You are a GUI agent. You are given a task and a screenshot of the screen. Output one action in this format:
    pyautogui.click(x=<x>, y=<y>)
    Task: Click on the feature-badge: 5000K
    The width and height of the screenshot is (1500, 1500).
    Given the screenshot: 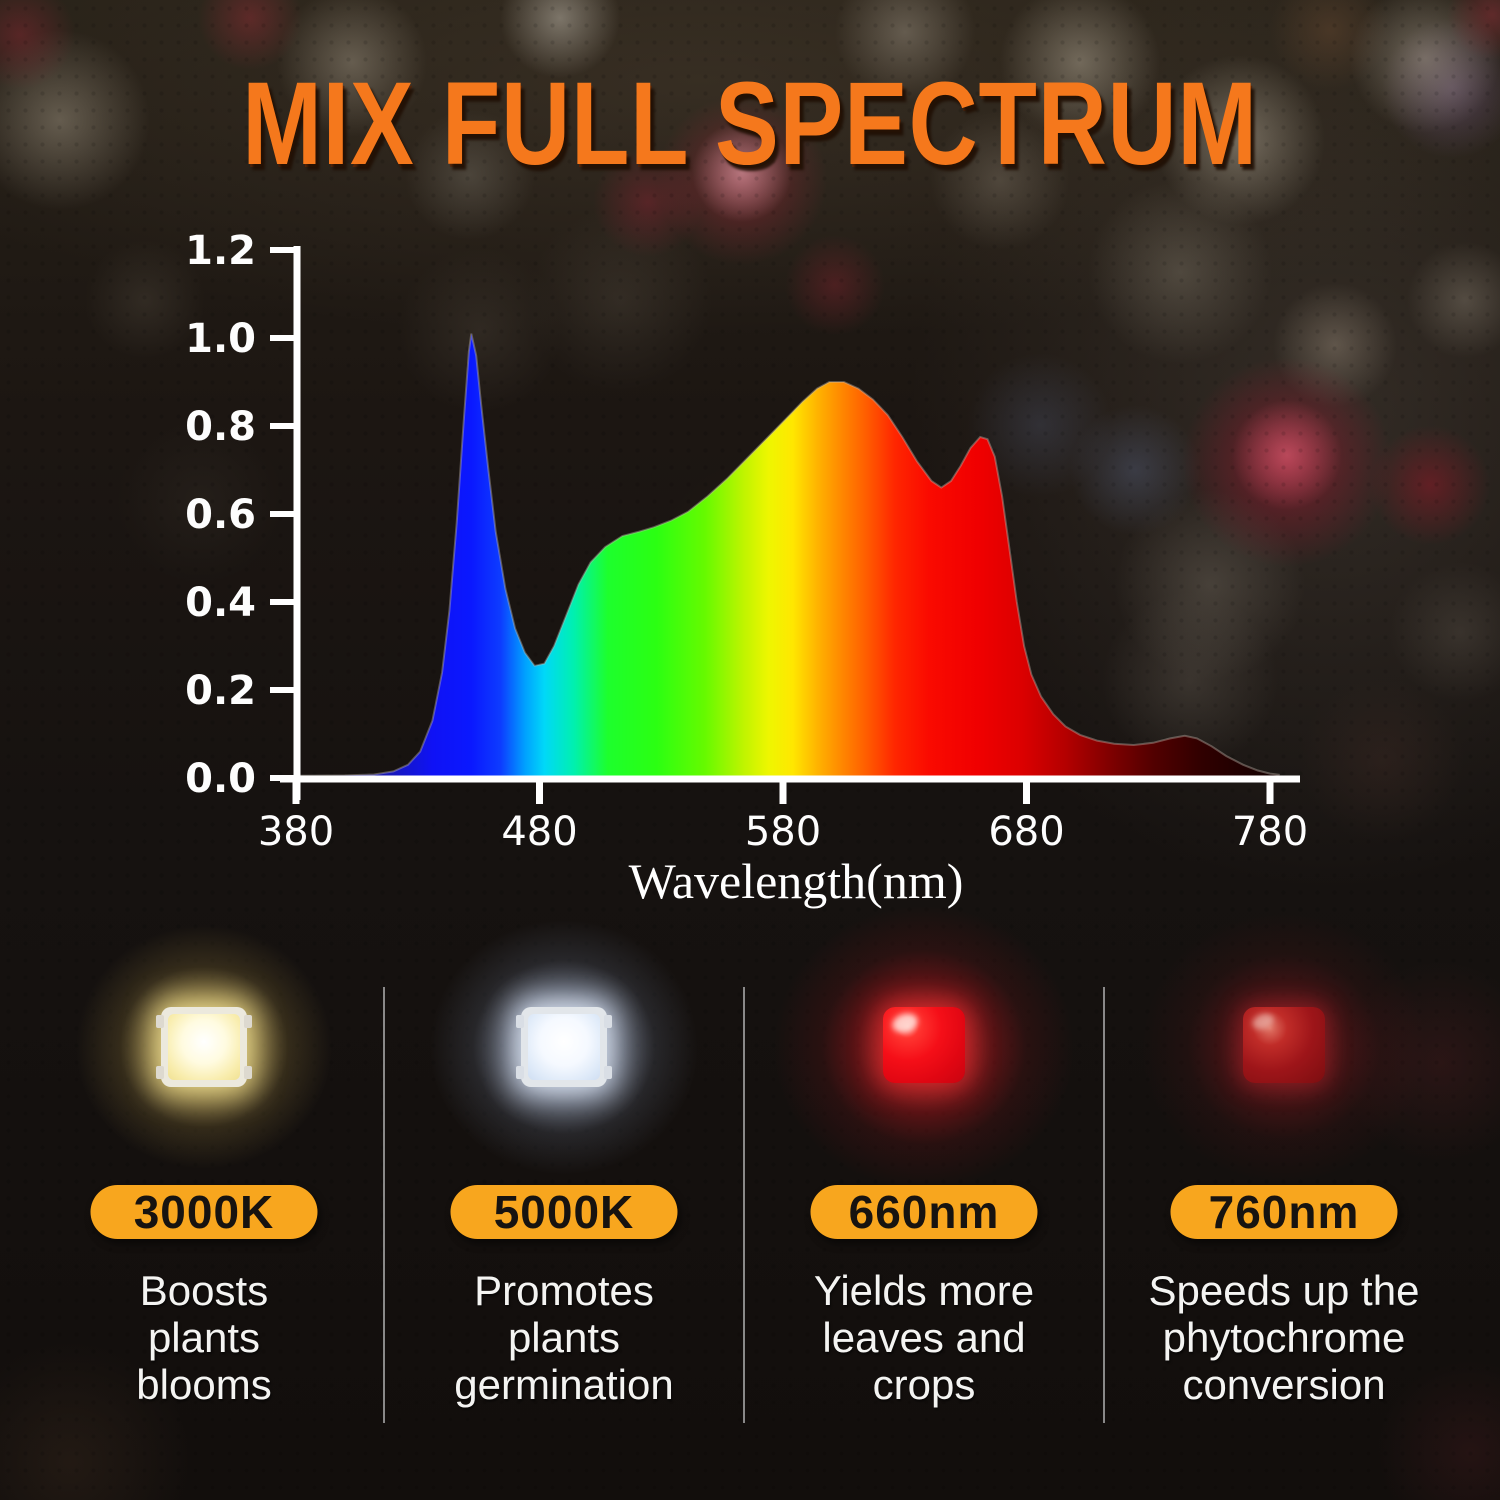 What is the action you would take?
    pyautogui.click(x=564, y=1212)
    